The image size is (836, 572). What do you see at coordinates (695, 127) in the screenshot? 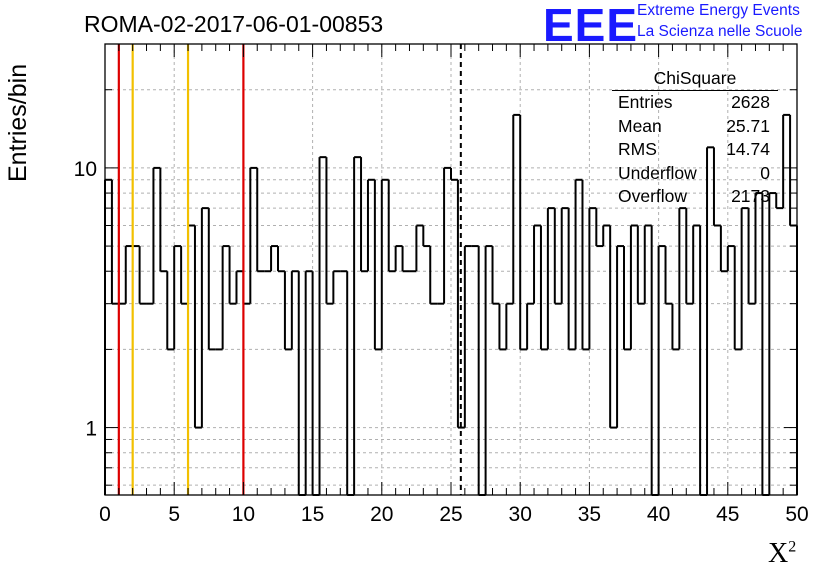
I see `stats-row-mean: Mean 25.71` at bounding box center [695, 127].